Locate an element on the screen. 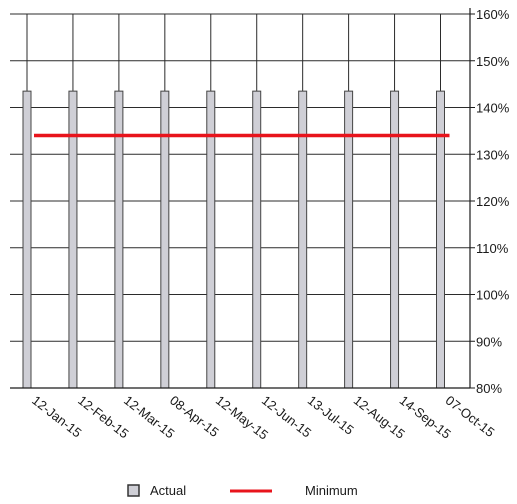 The height and width of the screenshot is (504, 517). y-tick-label-6: 140% is located at coordinates (493, 108).